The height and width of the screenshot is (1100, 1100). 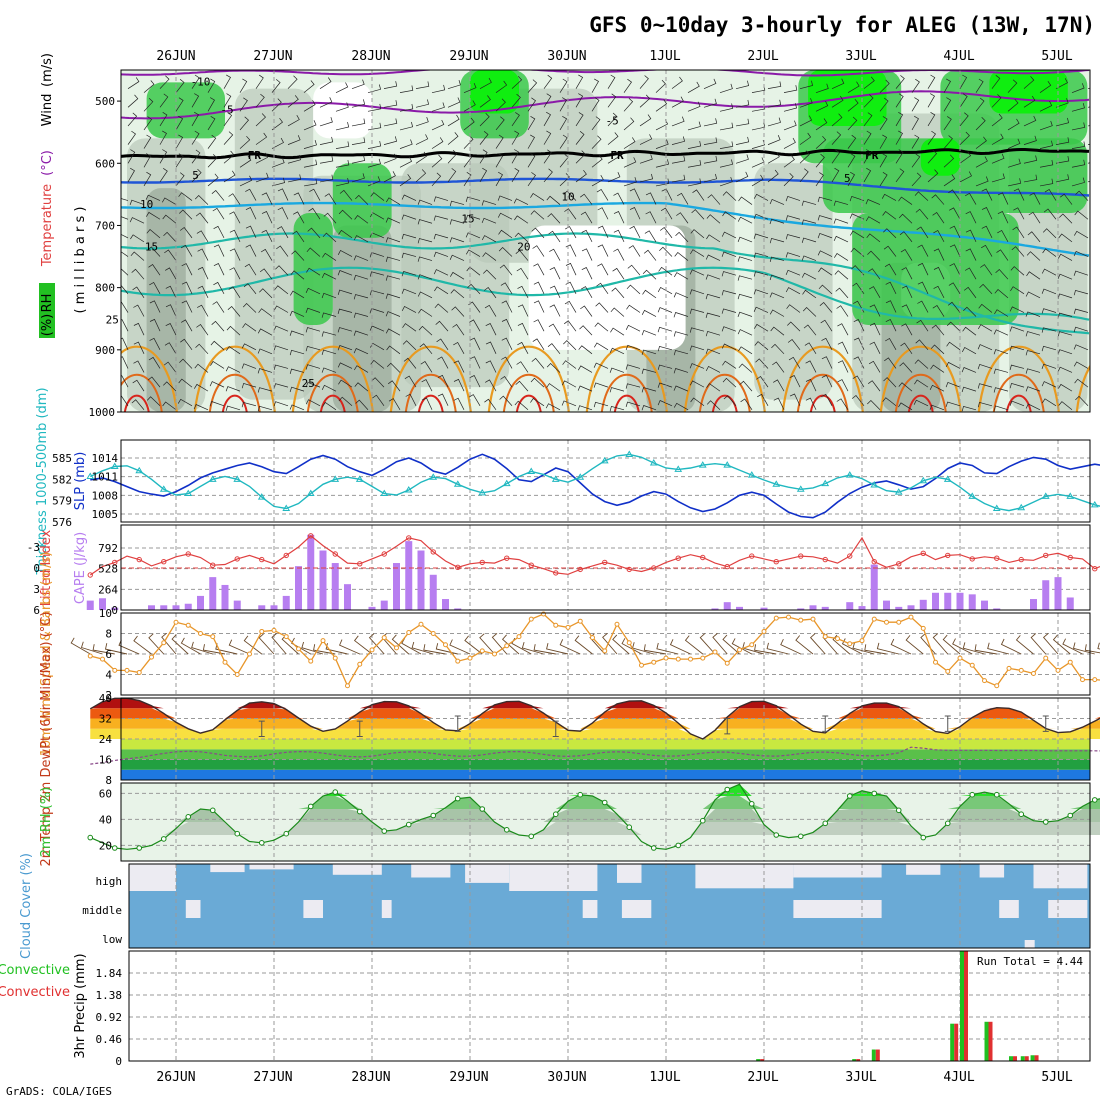 I want to click on slp-ylabel: SLP (mb), so click(x=80, y=481).